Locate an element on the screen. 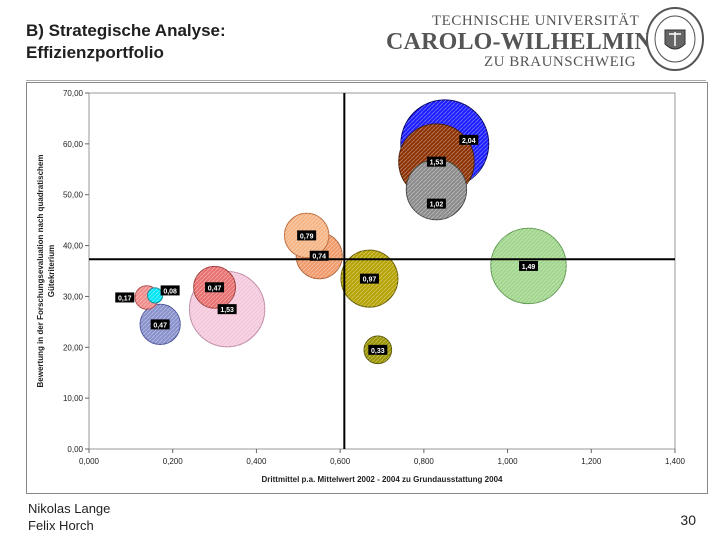 This screenshot has height=540, width=720. logo-line1: TECHNISCHE UNIVERSITÄT is located at coordinates (536, 21).